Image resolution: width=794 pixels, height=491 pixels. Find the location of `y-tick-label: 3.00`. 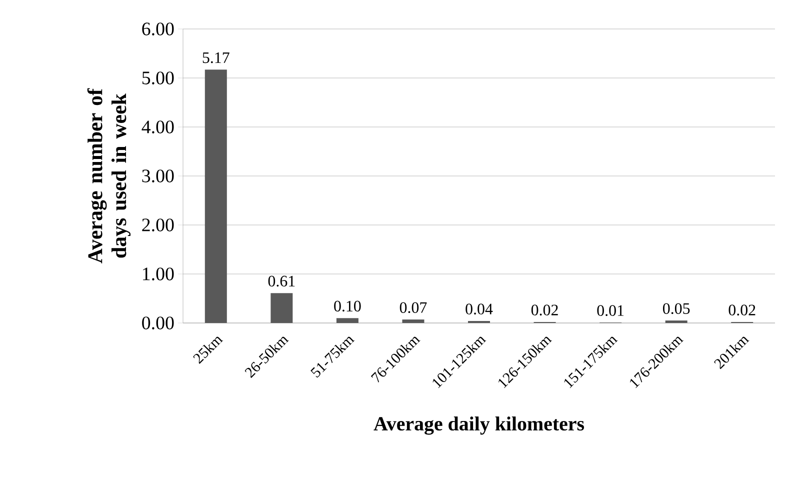

y-tick-label: 3.00 is located at coordinates (158, 176).